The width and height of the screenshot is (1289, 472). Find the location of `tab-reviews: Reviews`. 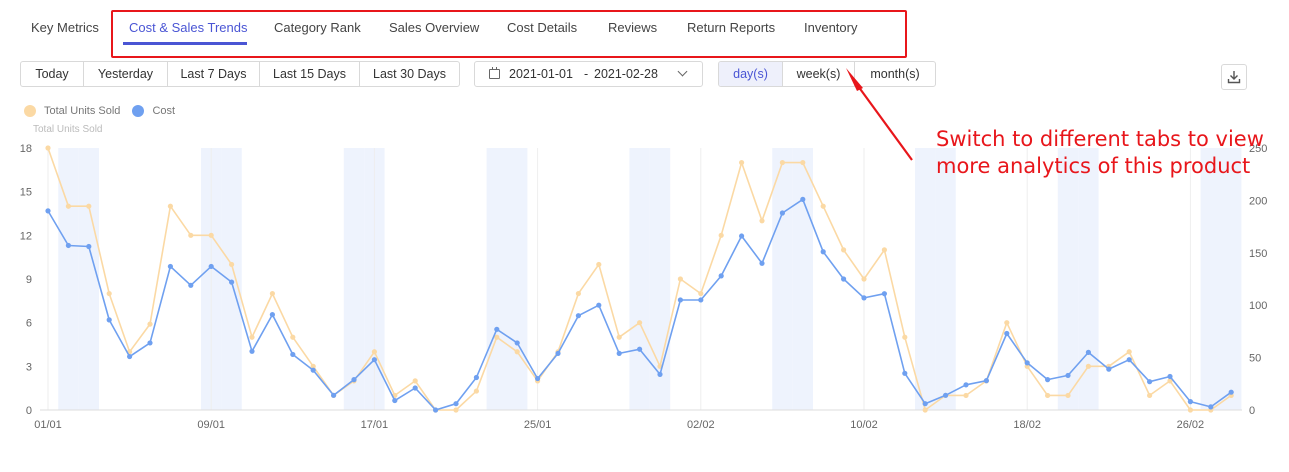

tab-reviews: Reviews is located at coordinates (633, 27).